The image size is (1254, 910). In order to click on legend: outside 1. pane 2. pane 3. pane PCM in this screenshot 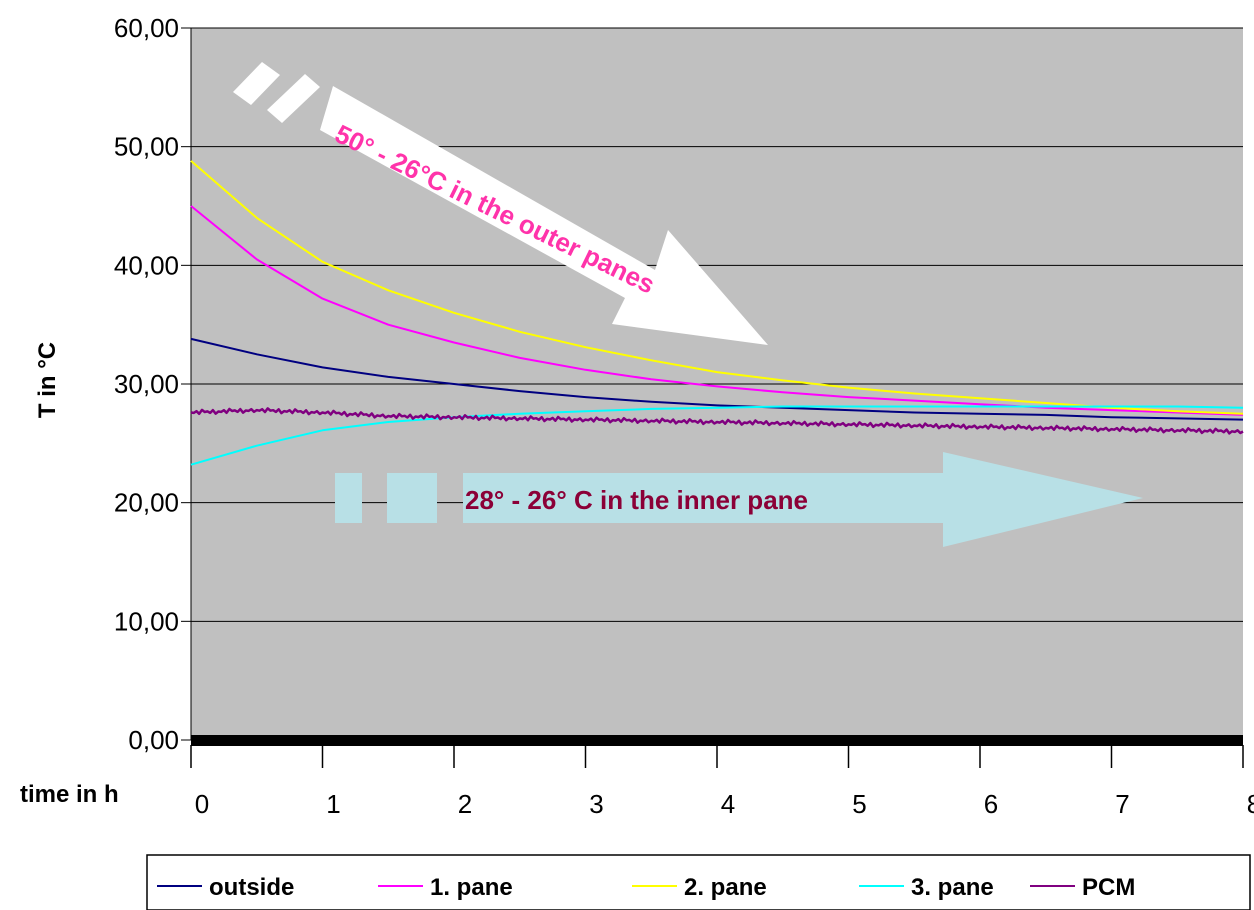, I will do `click(698, 882)`.